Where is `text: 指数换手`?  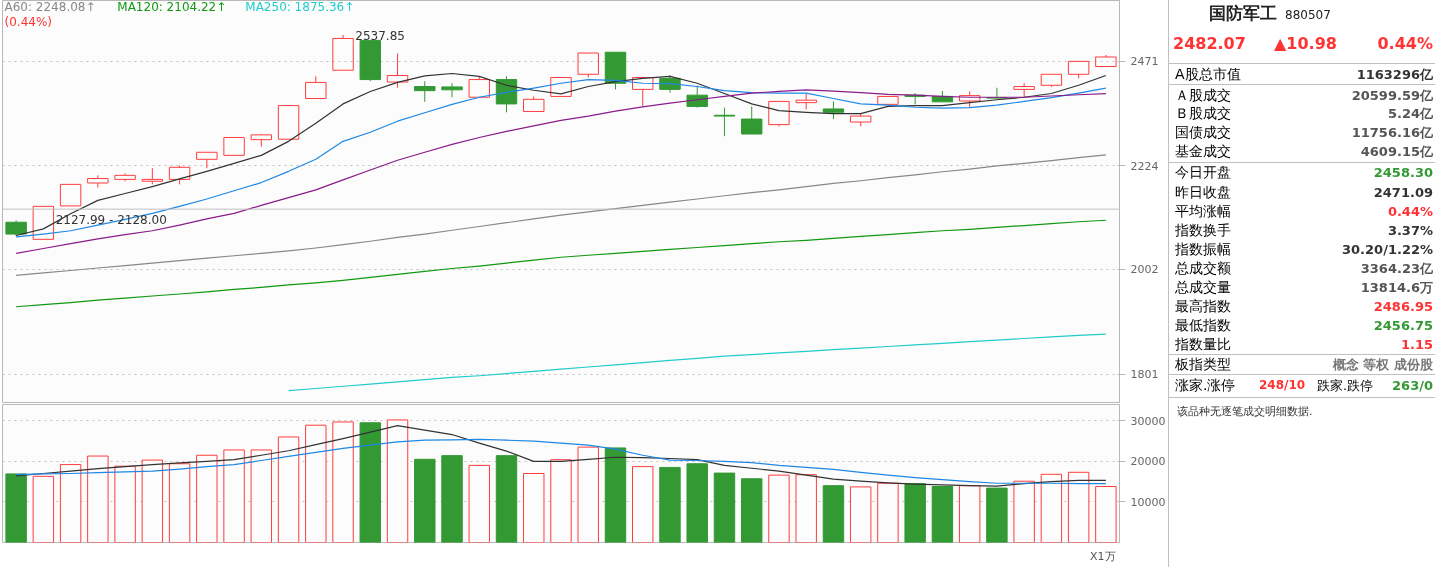
text: 指数换手 is located at coordinates (1203, 230).